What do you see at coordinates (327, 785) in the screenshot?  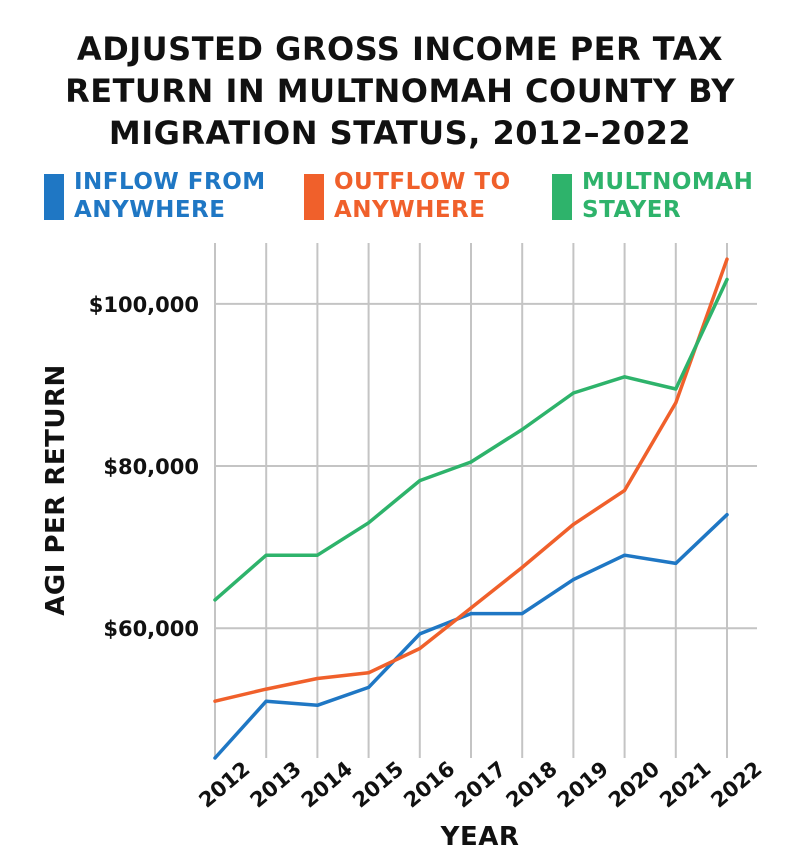 I see `x-tick-label: 2014` at bounding box center [327, 785].